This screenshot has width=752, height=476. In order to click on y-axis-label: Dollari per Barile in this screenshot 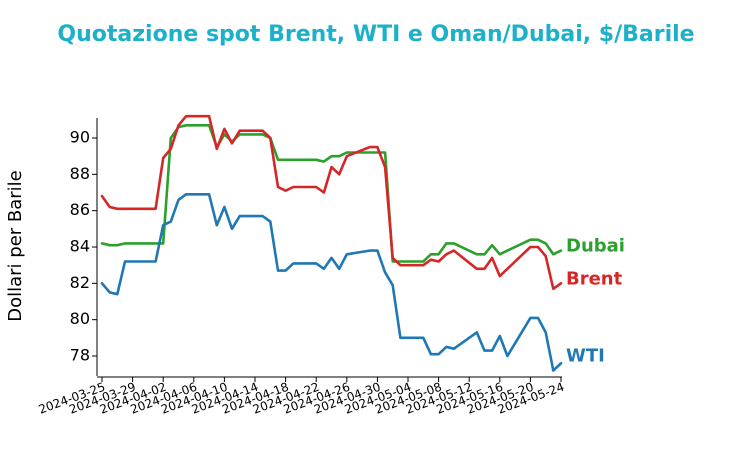, I will do `click(15, 246)`.